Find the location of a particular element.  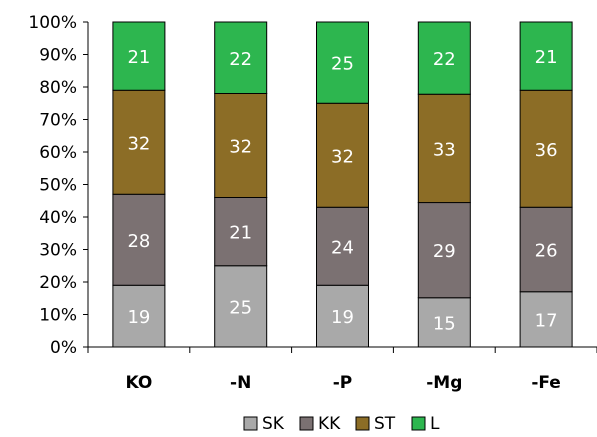

y-tick-label: 10% is located at coordinates (58, 316).